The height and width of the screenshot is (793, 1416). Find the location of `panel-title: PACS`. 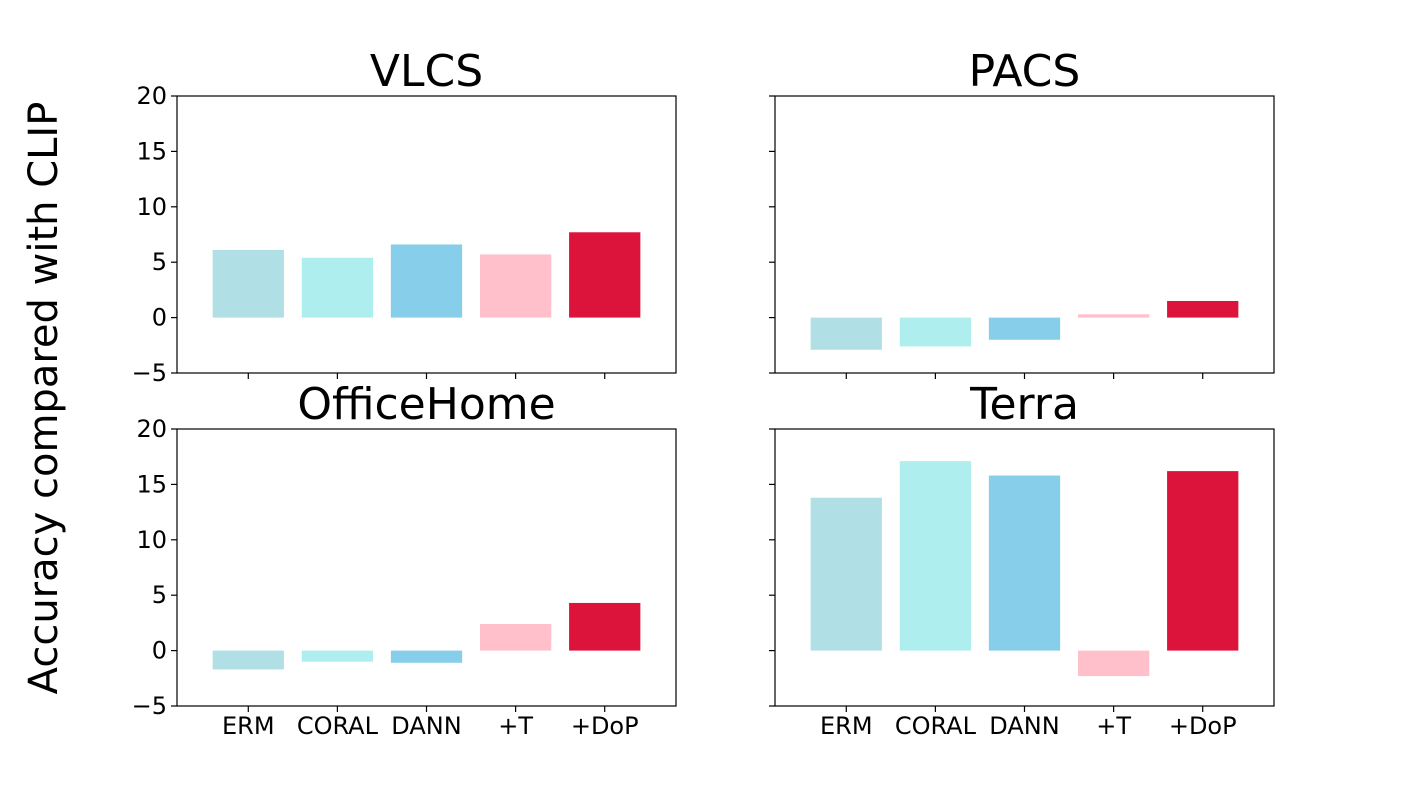

panel-title: PACS is located at coordinates (1025, 71).